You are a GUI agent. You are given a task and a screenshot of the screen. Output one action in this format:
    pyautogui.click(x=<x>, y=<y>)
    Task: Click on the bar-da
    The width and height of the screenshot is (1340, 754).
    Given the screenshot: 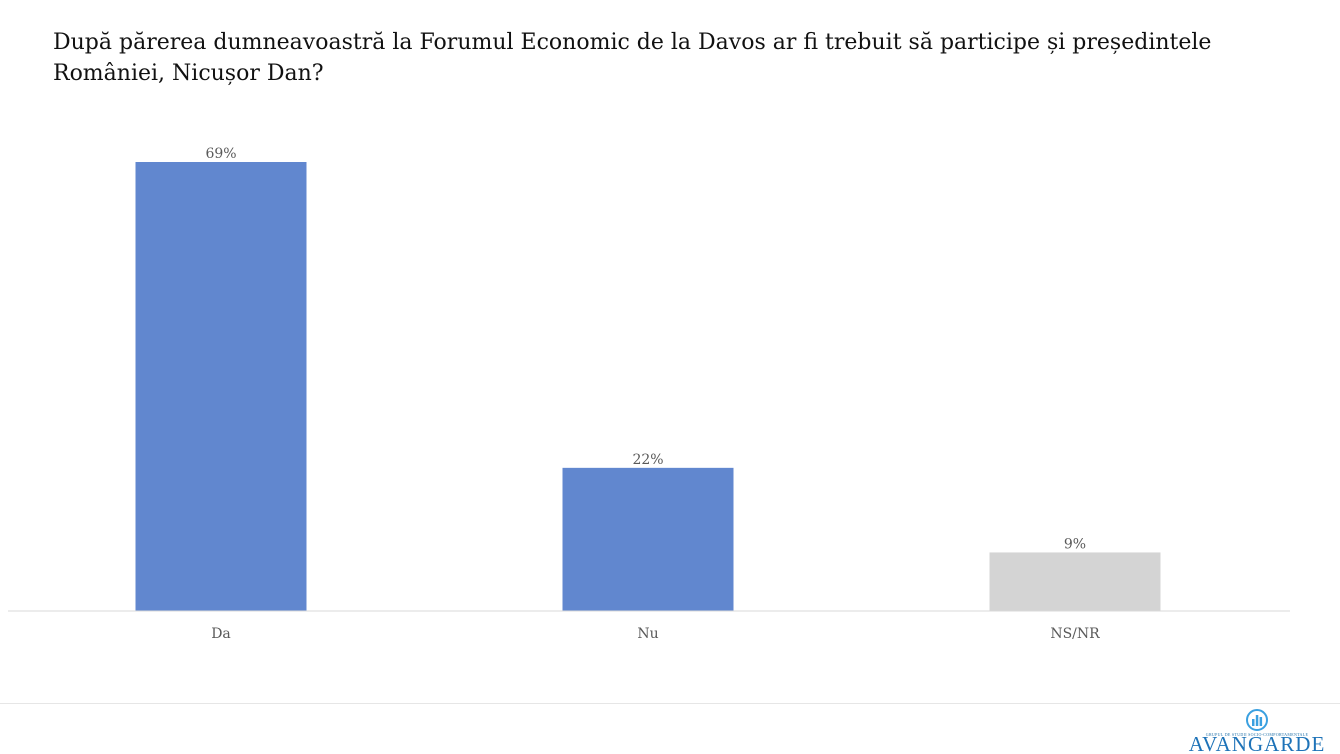 What is the action you would take?
    pyautogui.click(x=221, y=386)
    